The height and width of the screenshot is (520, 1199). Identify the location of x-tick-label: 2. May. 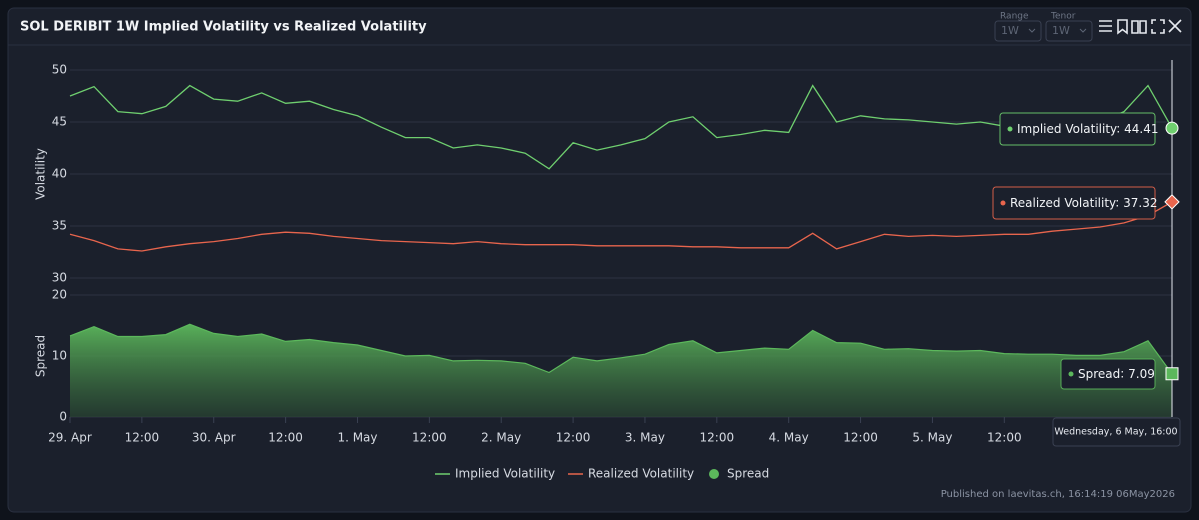
(501, 438).